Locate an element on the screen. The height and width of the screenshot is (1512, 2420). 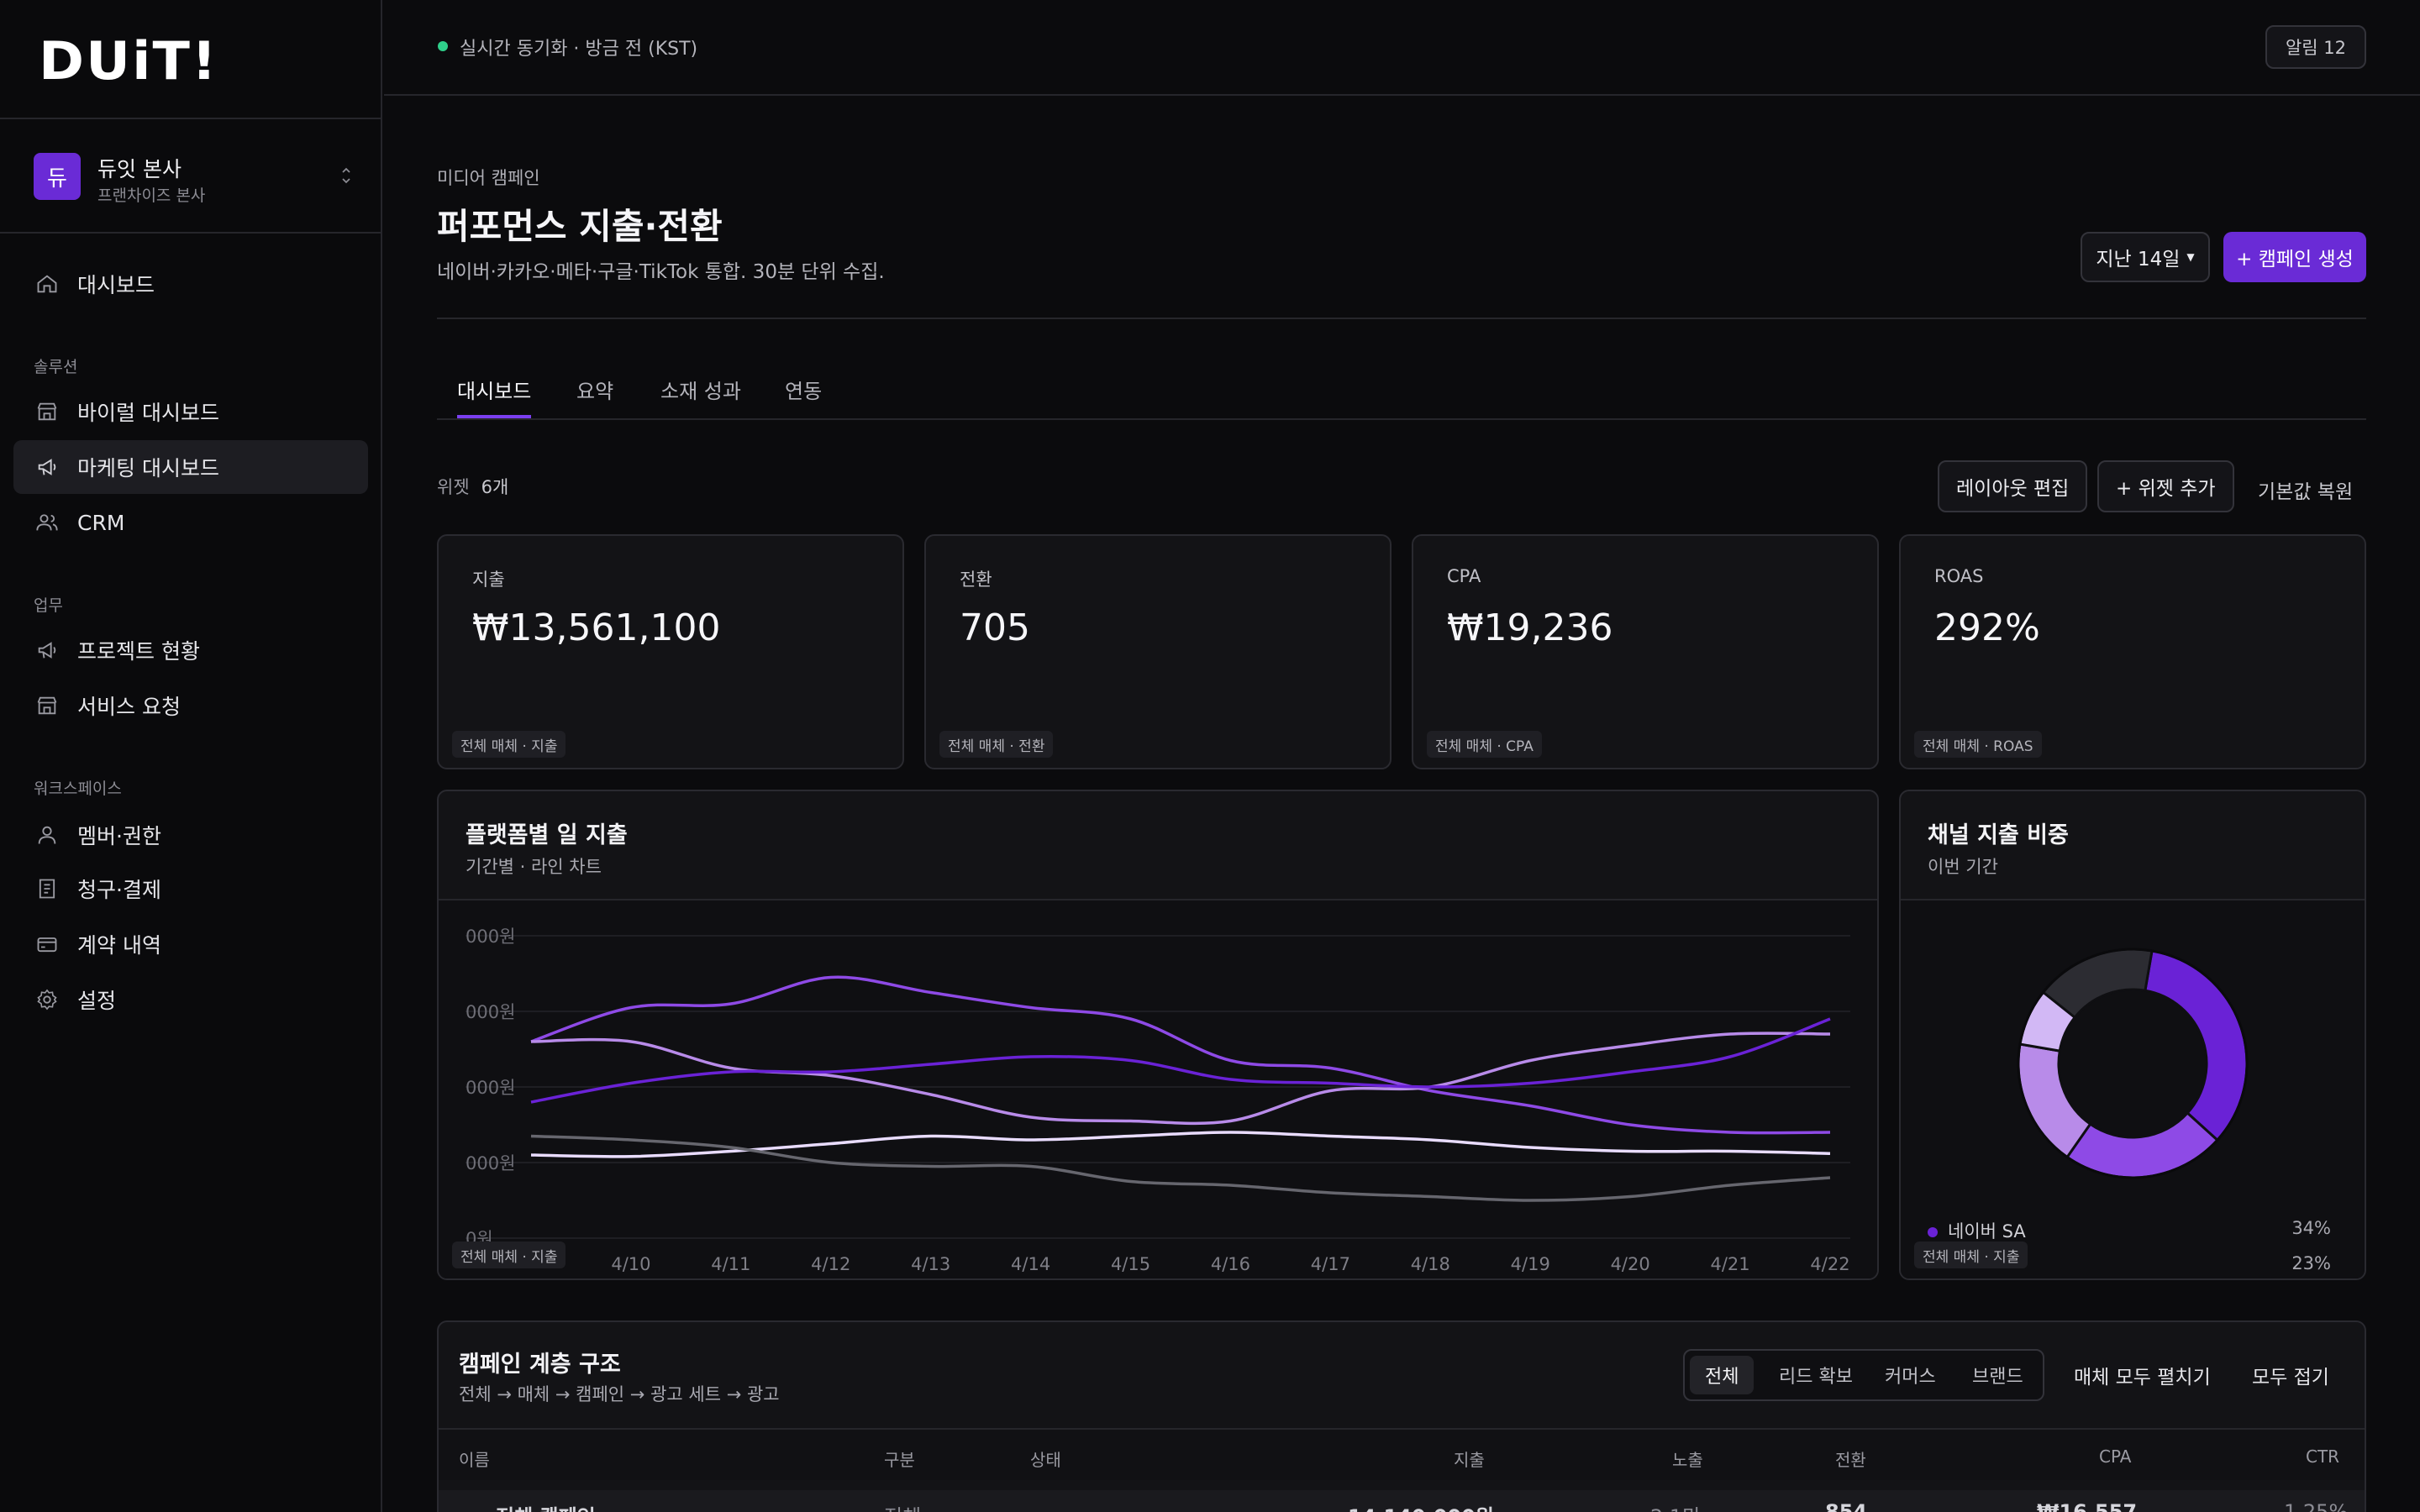
brand-logo: DUiT! is located at coordinates (128, 61).